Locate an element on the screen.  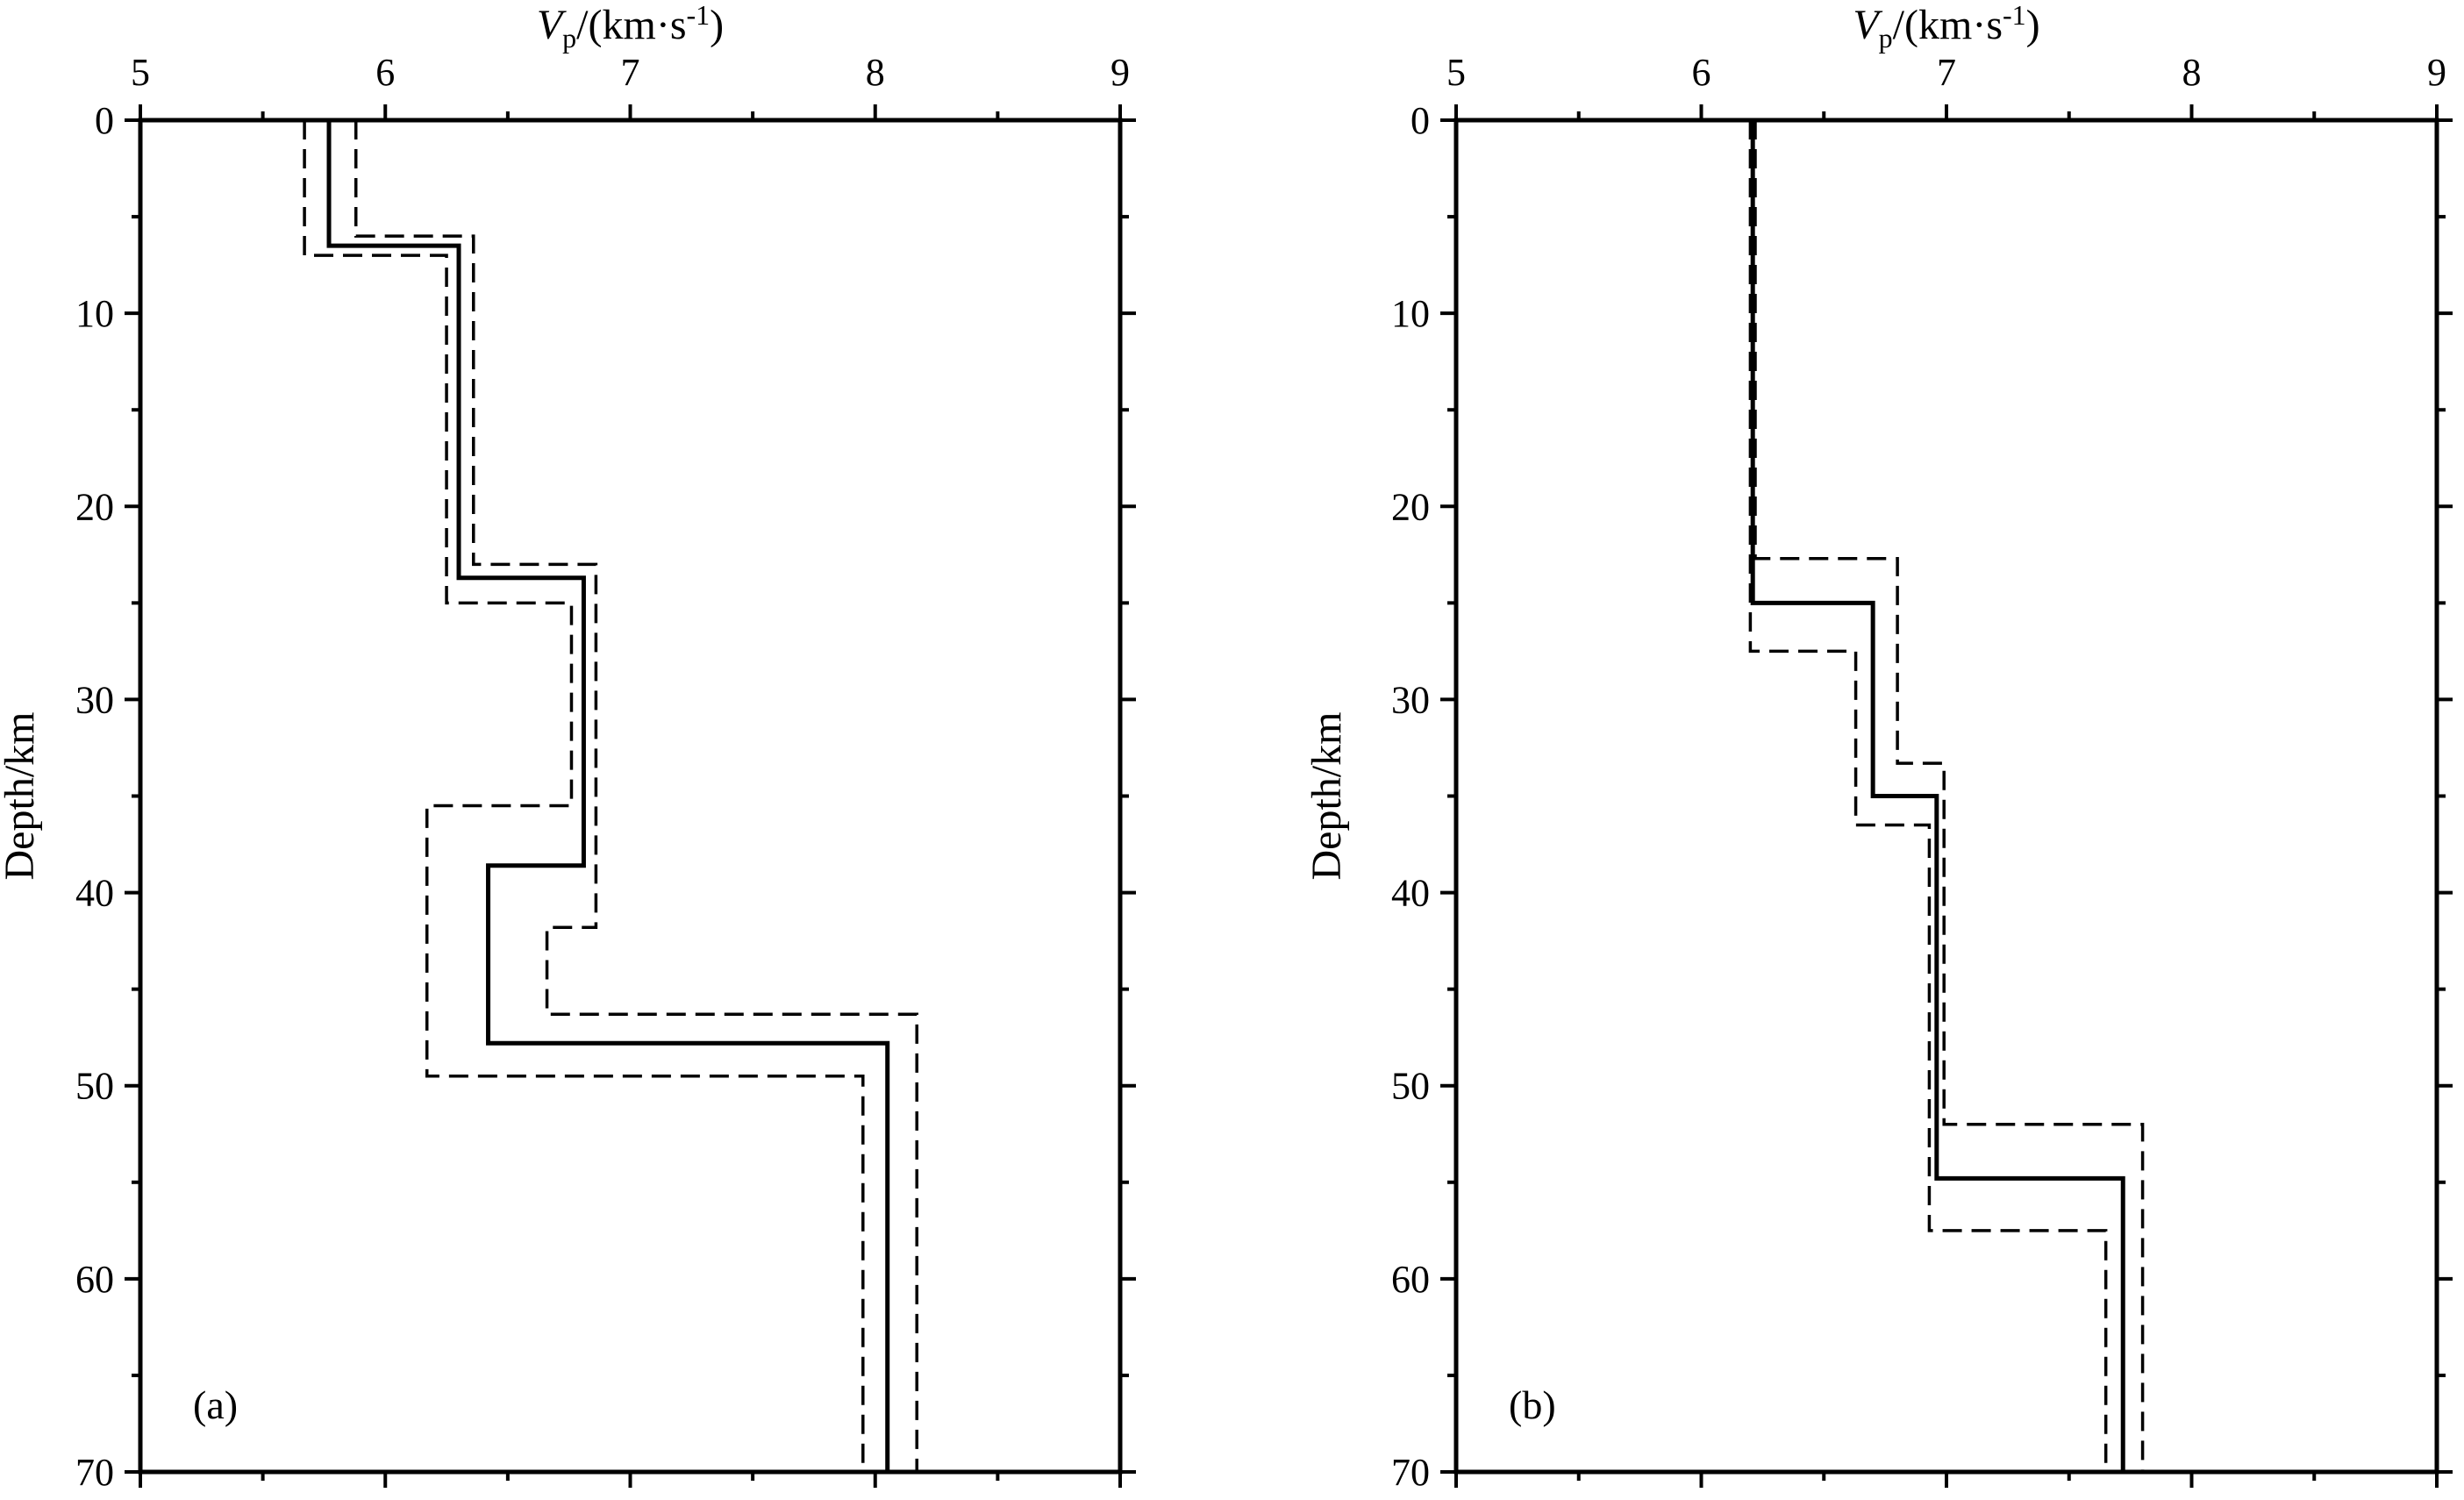
panel-a-x-axis-title-sub: p is located at coordinates (569, 38).